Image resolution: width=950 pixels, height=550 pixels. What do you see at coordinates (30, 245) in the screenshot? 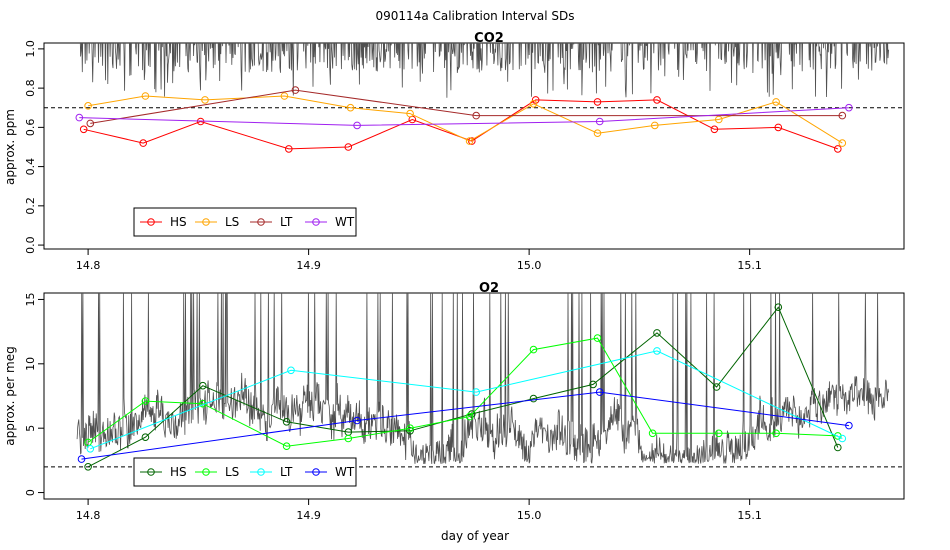
I see `co2-y-tick-label: 0.0` at bounding box center [30, 245].